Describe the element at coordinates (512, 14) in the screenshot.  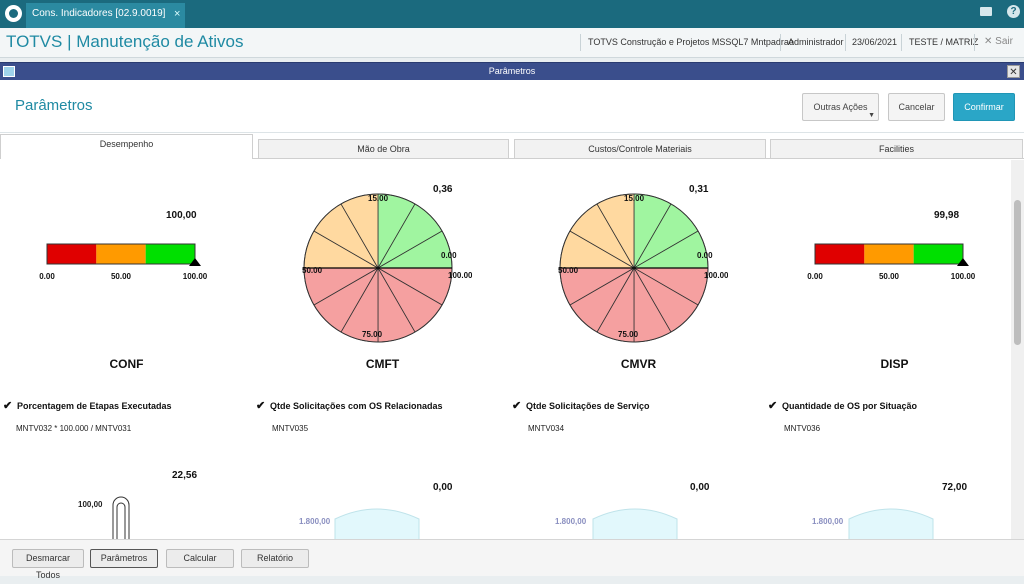
I see `window-titlebar: Cons. Indicadores [02.9.0019] × ?` at that location.